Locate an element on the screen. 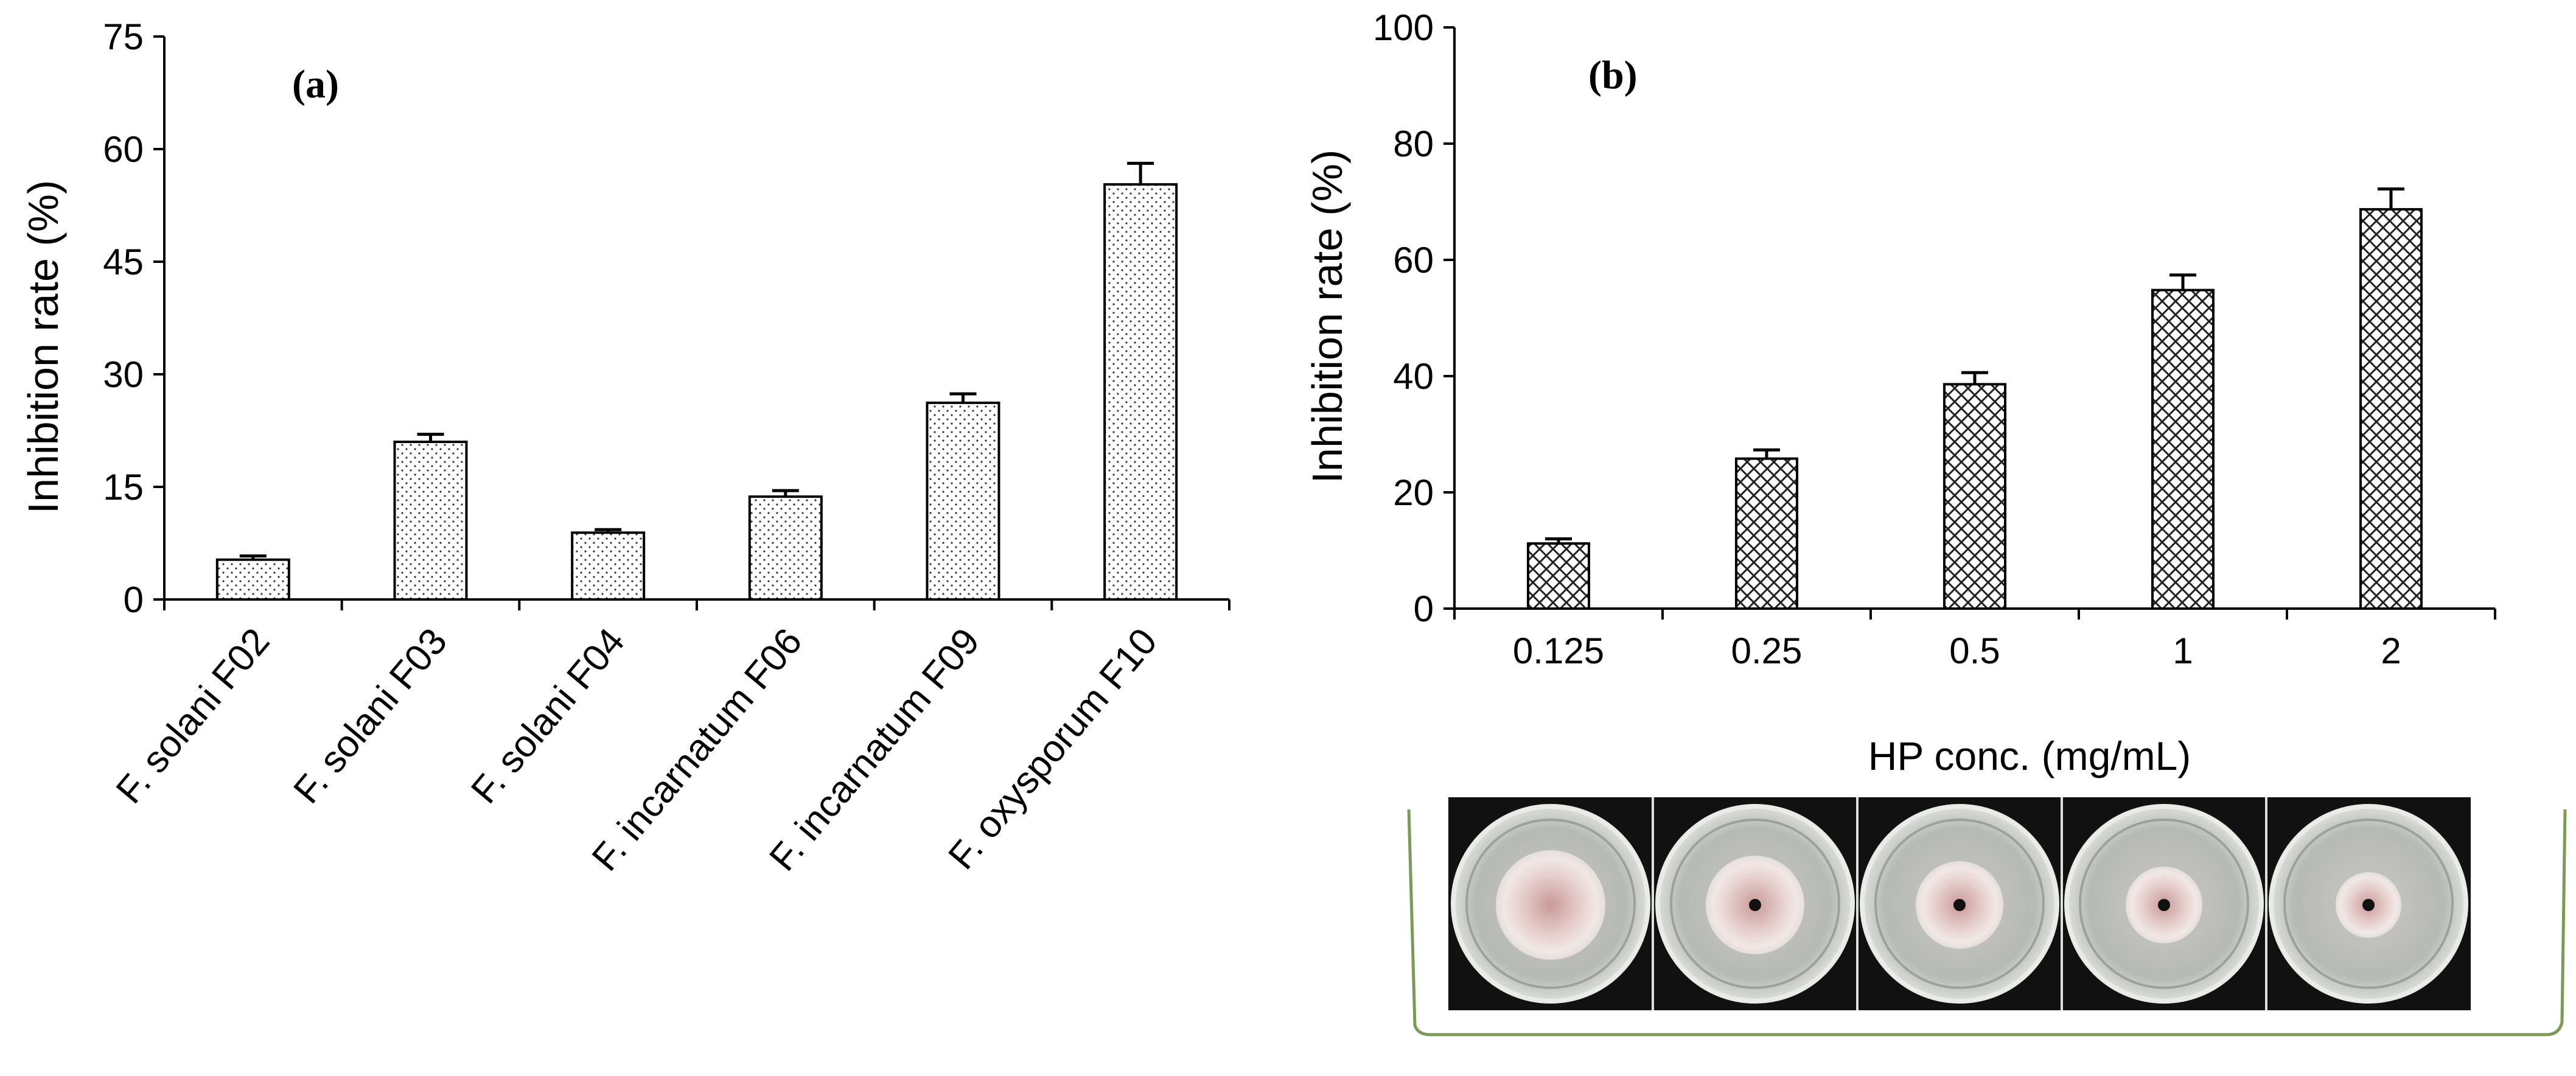  y-tick-label: 40 is located at coordinates (1413, 376).